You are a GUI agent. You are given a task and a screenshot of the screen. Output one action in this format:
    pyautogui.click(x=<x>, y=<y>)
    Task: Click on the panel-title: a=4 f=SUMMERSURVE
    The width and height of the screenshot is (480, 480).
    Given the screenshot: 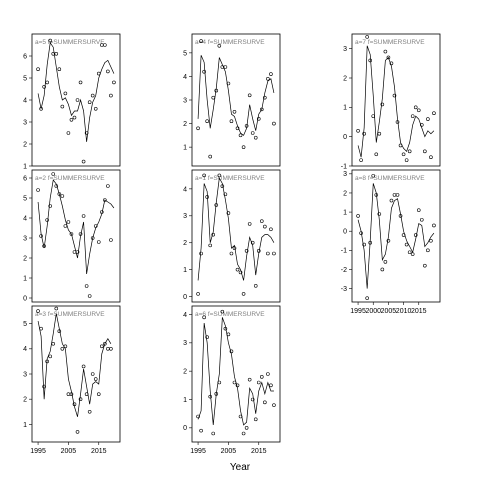 What is the action you would take?
    pyautogui.click(x=230, y=42)
    